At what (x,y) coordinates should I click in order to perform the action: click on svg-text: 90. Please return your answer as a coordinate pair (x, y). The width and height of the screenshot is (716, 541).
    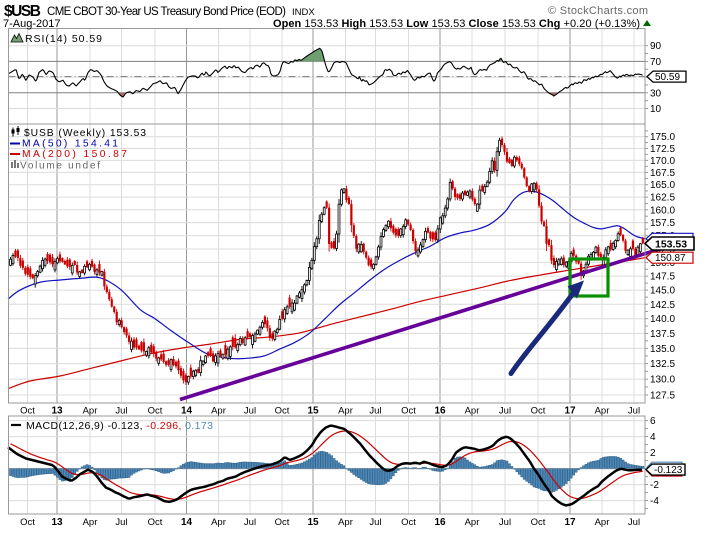
    Looking at the image, I should click on (656, 46).